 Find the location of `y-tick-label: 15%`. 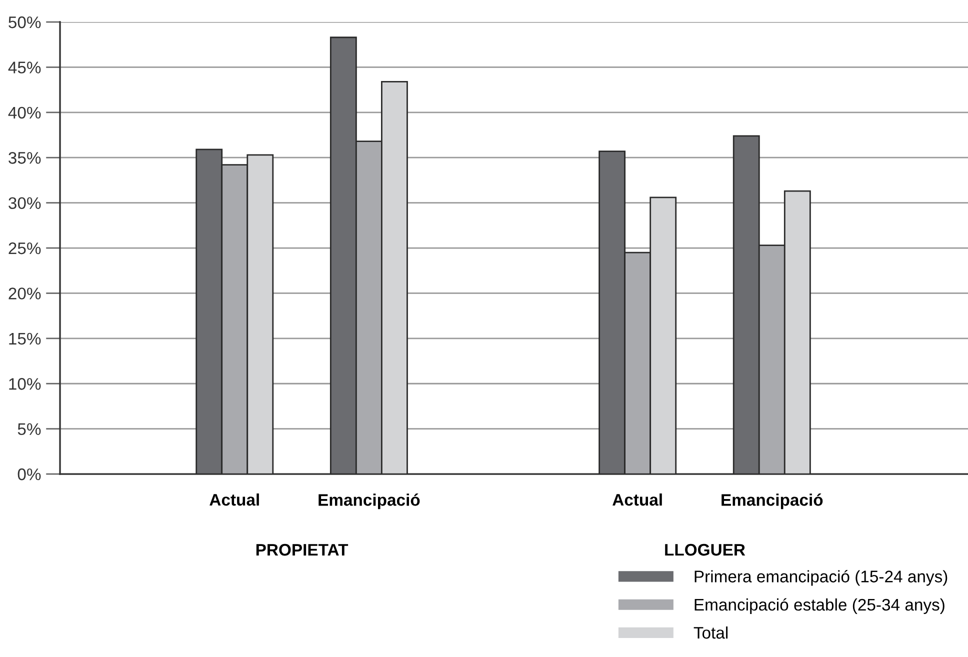

y-tick-label: 15% is located at coordinates (25, 338).